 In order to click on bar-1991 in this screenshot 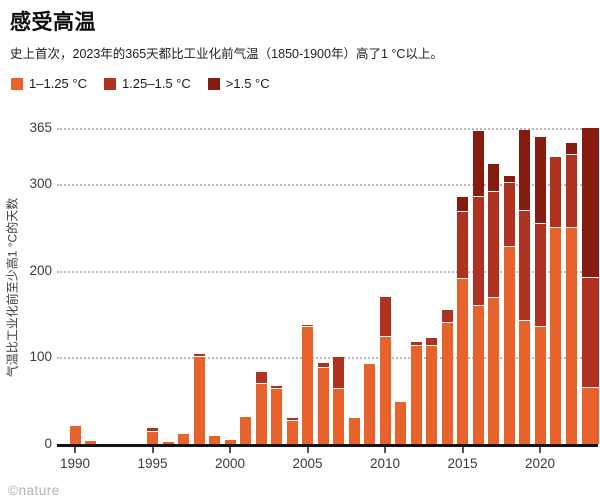, I will do `click(90, 442)`.